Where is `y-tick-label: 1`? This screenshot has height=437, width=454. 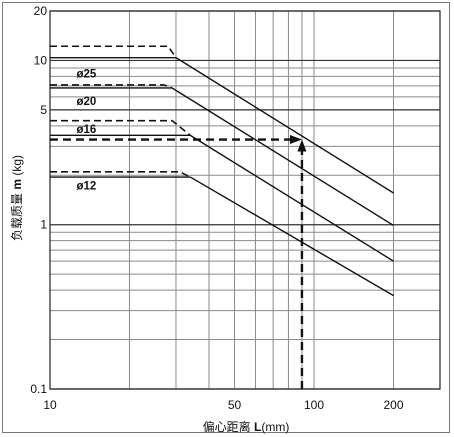 y-tick-label: 1 is located at coordinates (43, 225).